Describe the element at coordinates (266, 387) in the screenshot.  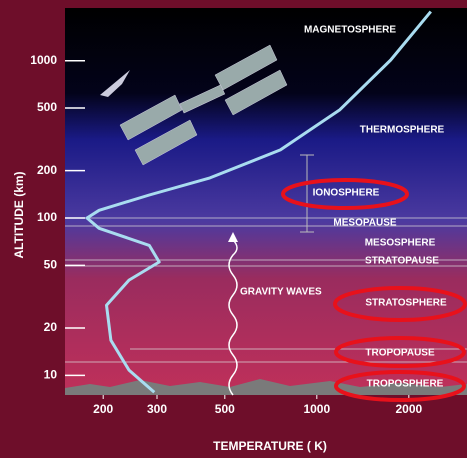
I see `ground` at that location.